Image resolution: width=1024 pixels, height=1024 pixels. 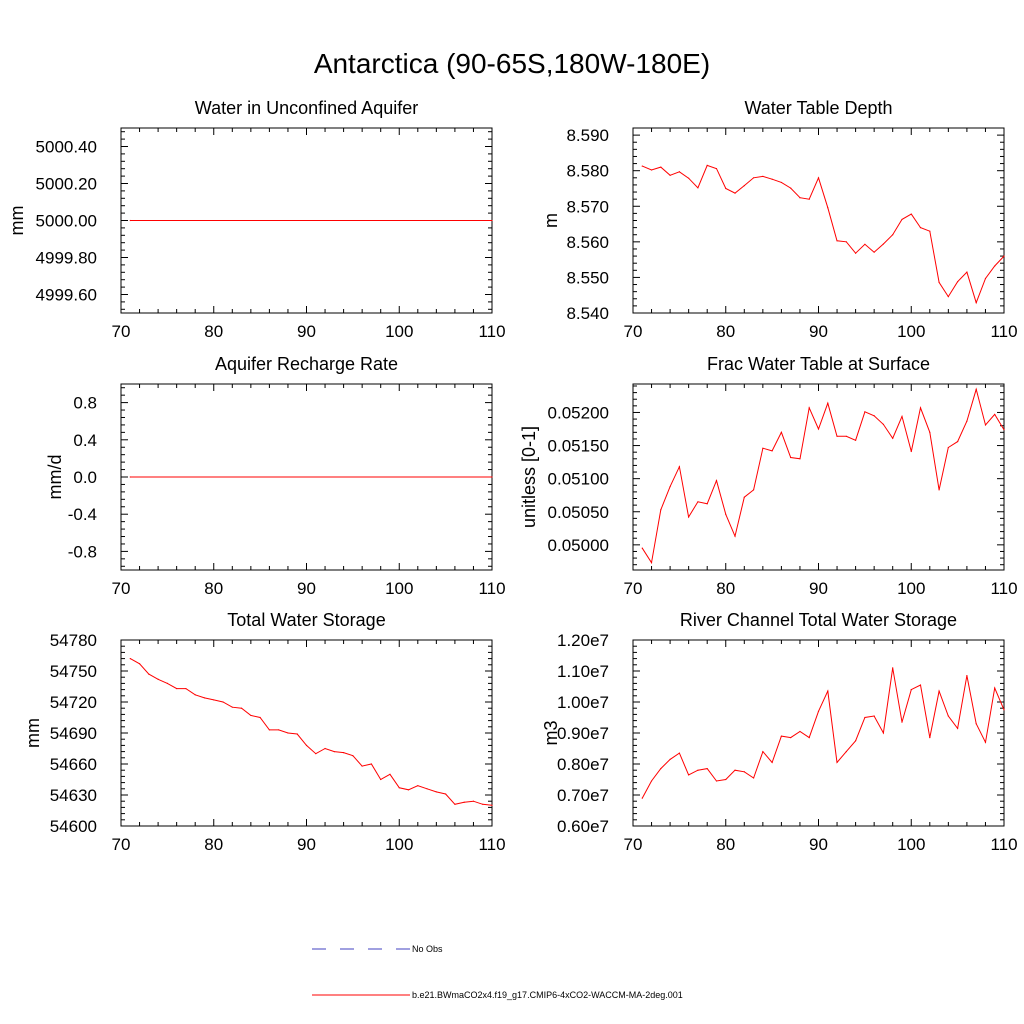 I want to click on figure-title: Antarctica (90-65S,180W-180E), so click(x=512, y=63).